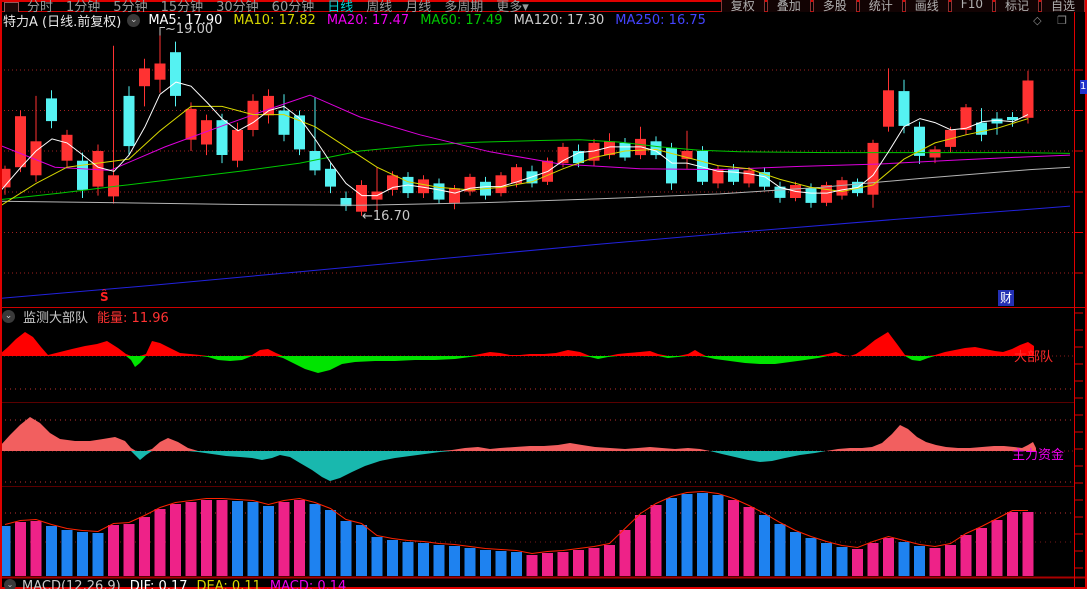  Describe the element at coordinates (518, 434) in the screenshot. I see `zijin-pos-area` at that location.